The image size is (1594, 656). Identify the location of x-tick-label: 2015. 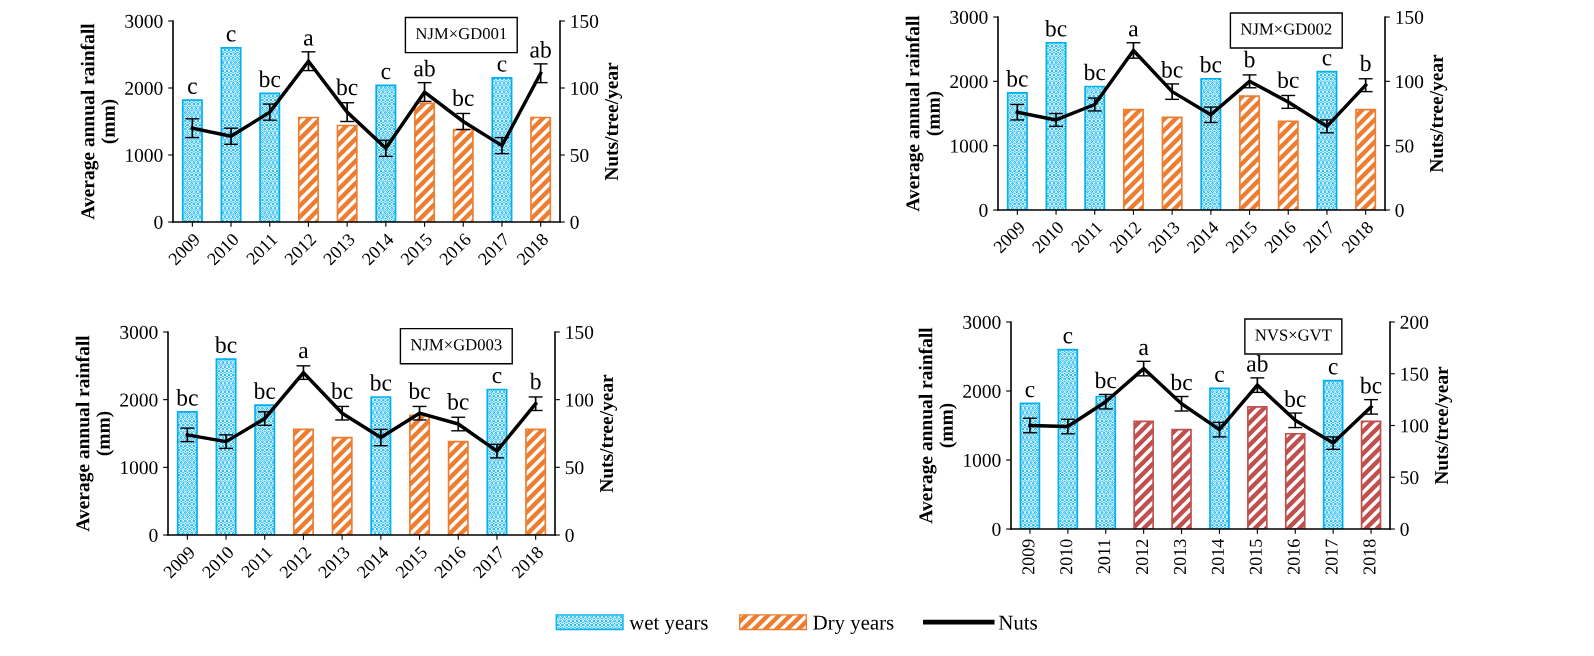
(1255, 557).